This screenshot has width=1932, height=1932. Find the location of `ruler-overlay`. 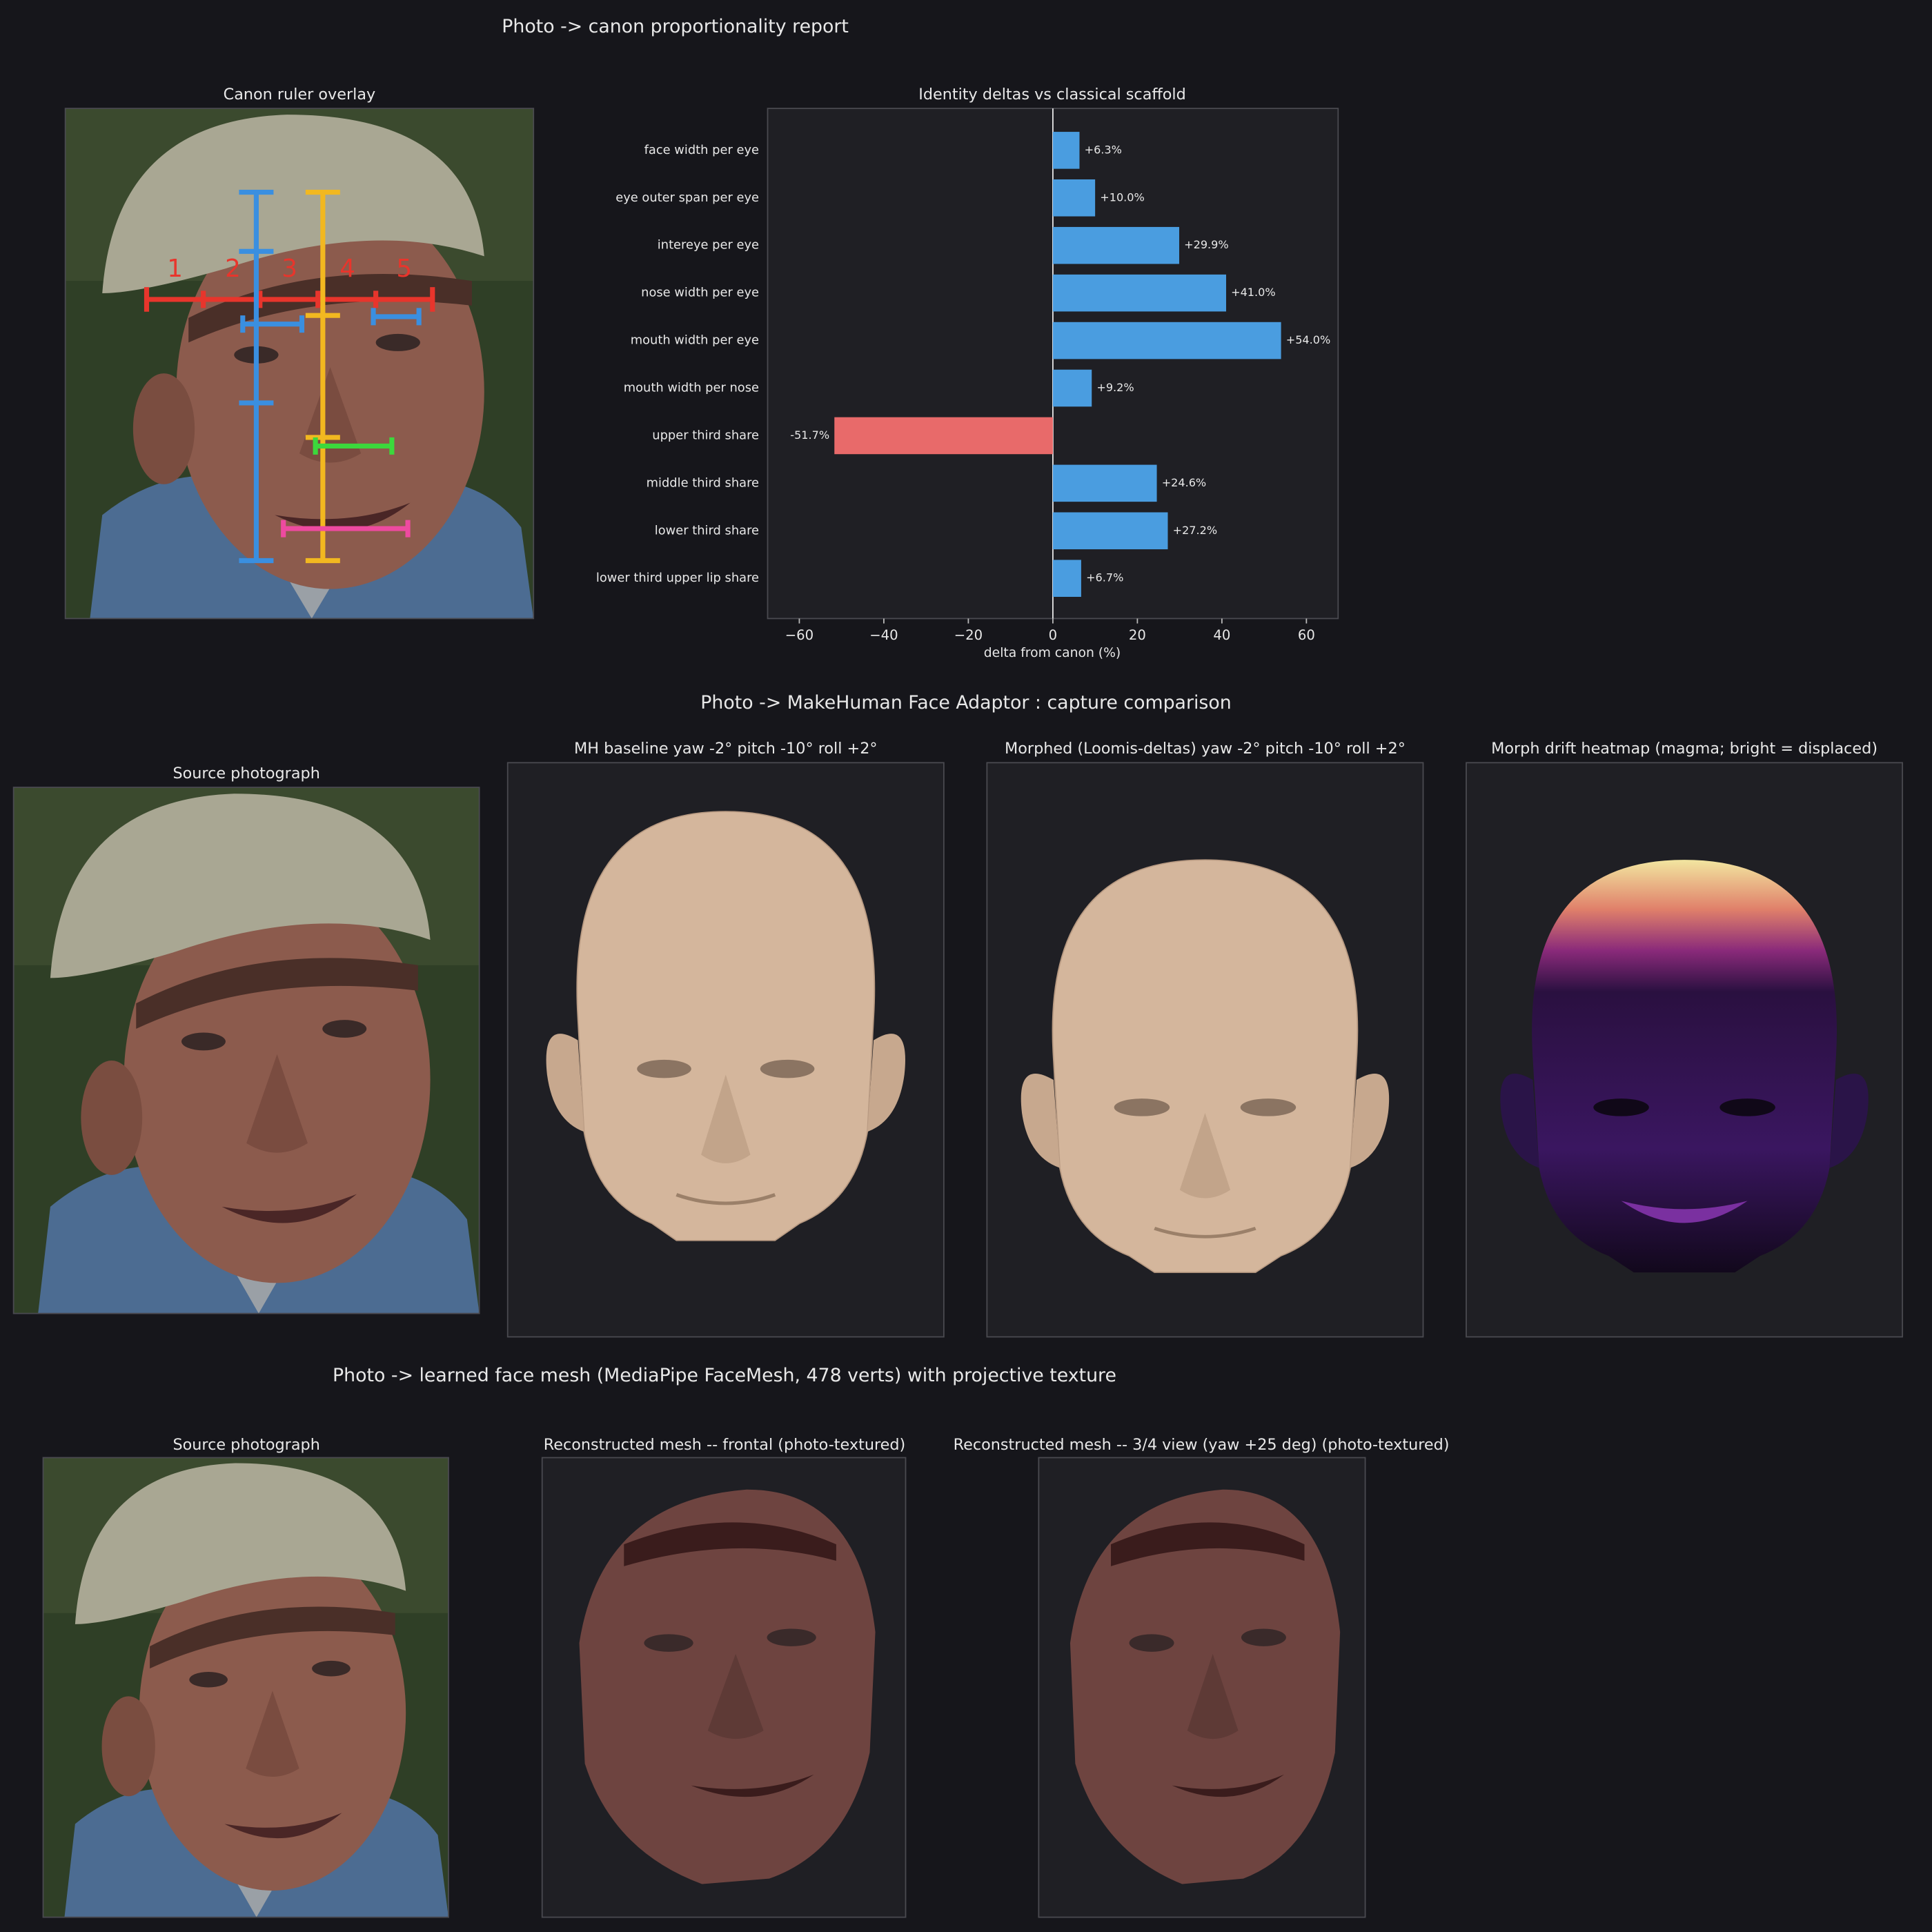

ruler-overlay is located at coordinates (289, 377).